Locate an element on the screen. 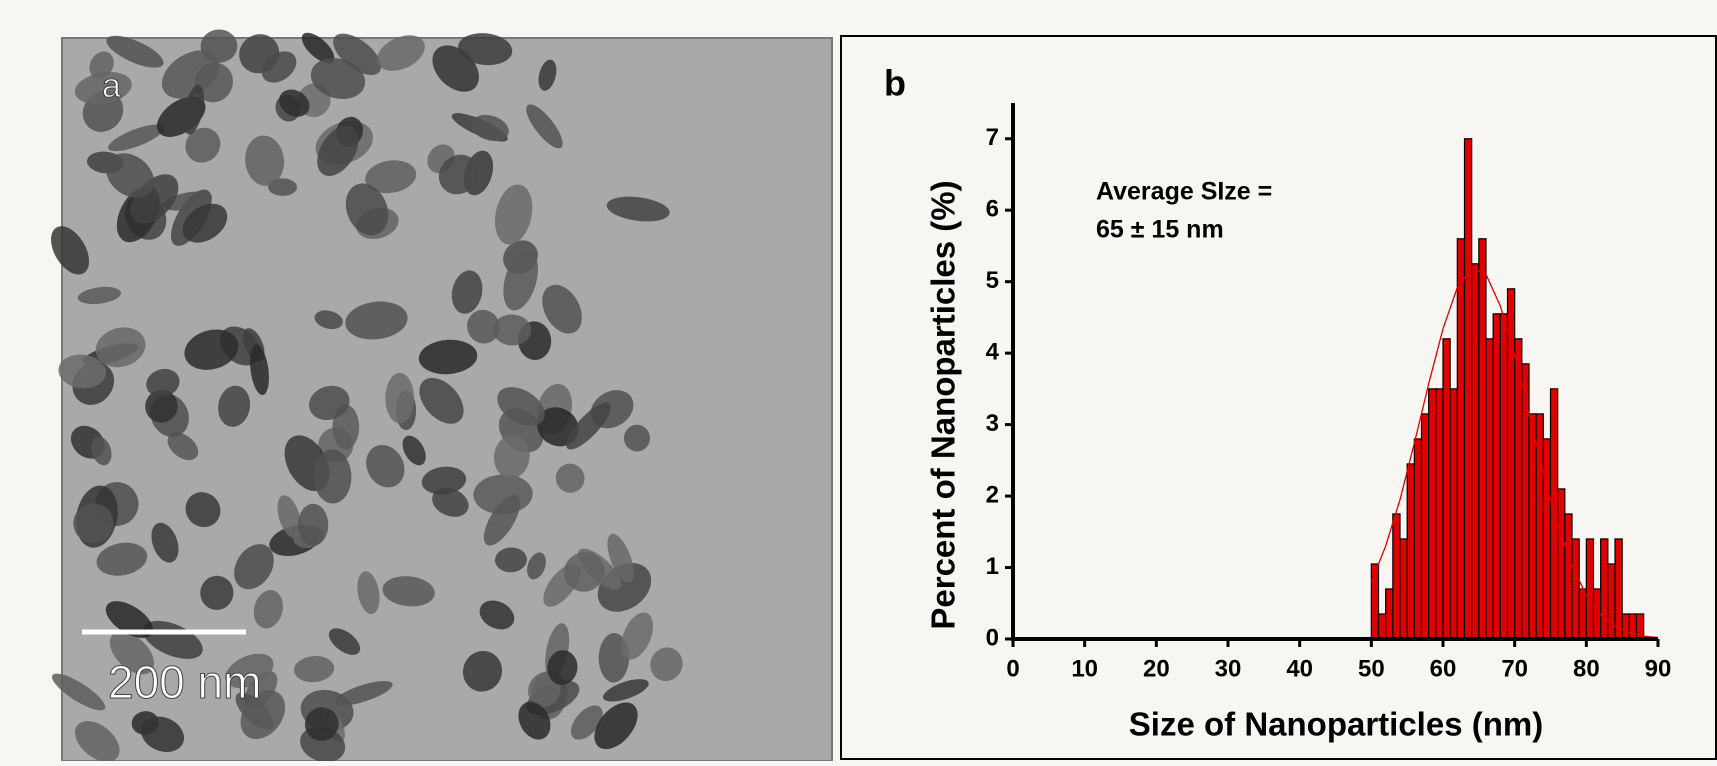 The width and height of the screenshot is (1717, 766). panel-label: b is located at coordinates (895, 83).